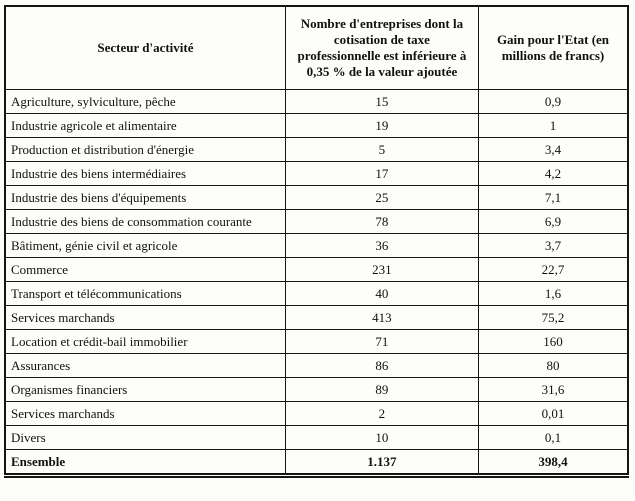 This screenshot has height=501, width=635. Describe the element at coordinates (553, 437) in the screenshot. I see `gain-cell: 0,1` at that location.